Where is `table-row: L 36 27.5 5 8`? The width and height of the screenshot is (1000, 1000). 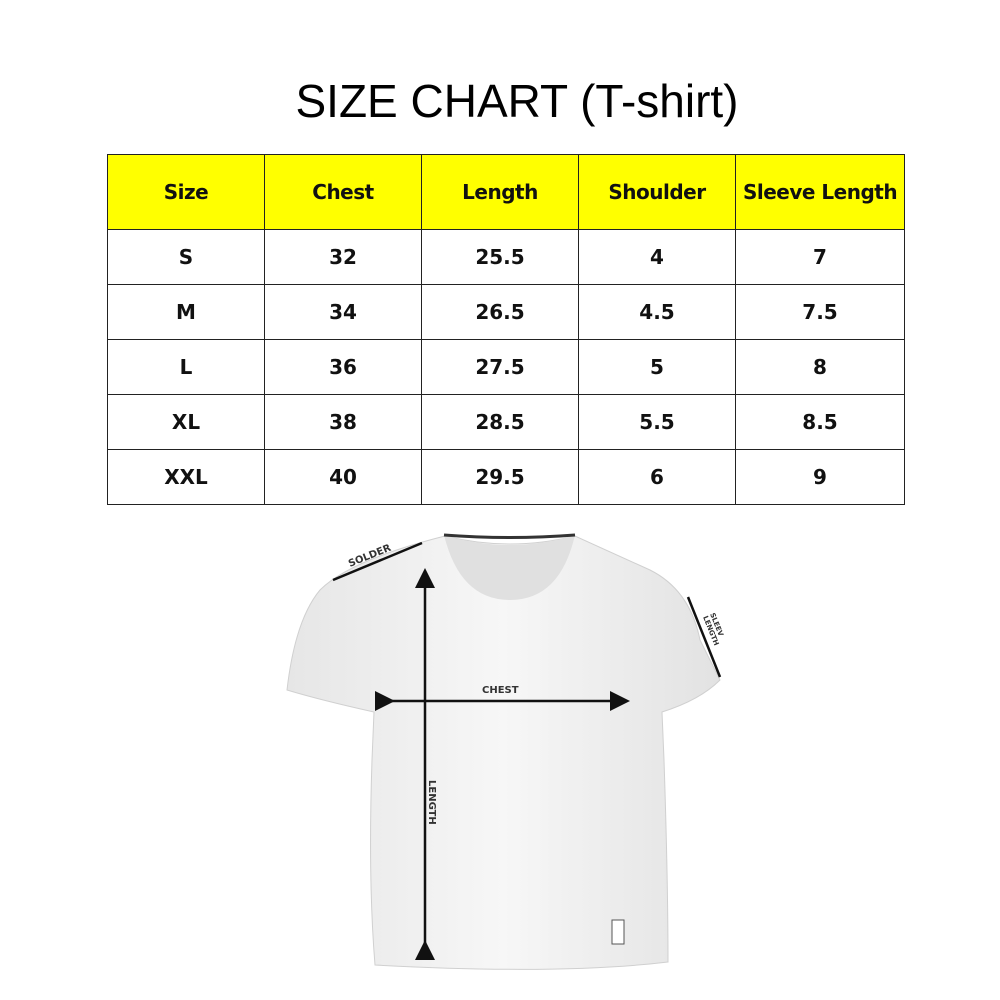
table-row: L 36 27.5 5 8 is located at coordinates (506, 367).